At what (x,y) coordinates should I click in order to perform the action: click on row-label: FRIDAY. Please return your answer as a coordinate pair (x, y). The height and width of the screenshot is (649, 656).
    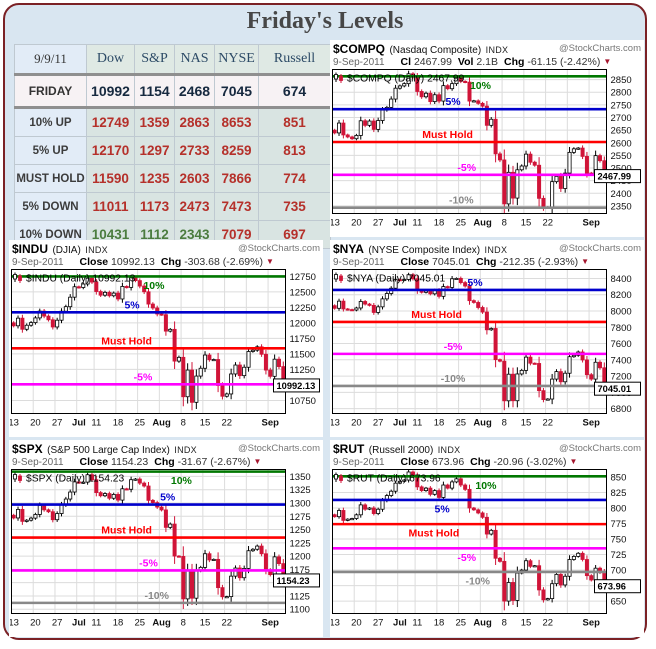
    Looking at the image, I should click on (50, 91).